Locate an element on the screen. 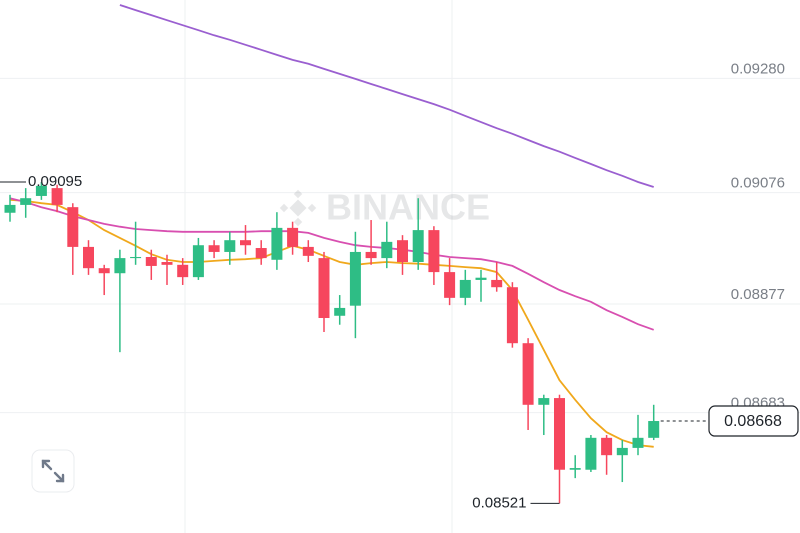 The width and height of the screenshot is (800, 533). low-label: 0.08521 is located at coordinates (499, 502).